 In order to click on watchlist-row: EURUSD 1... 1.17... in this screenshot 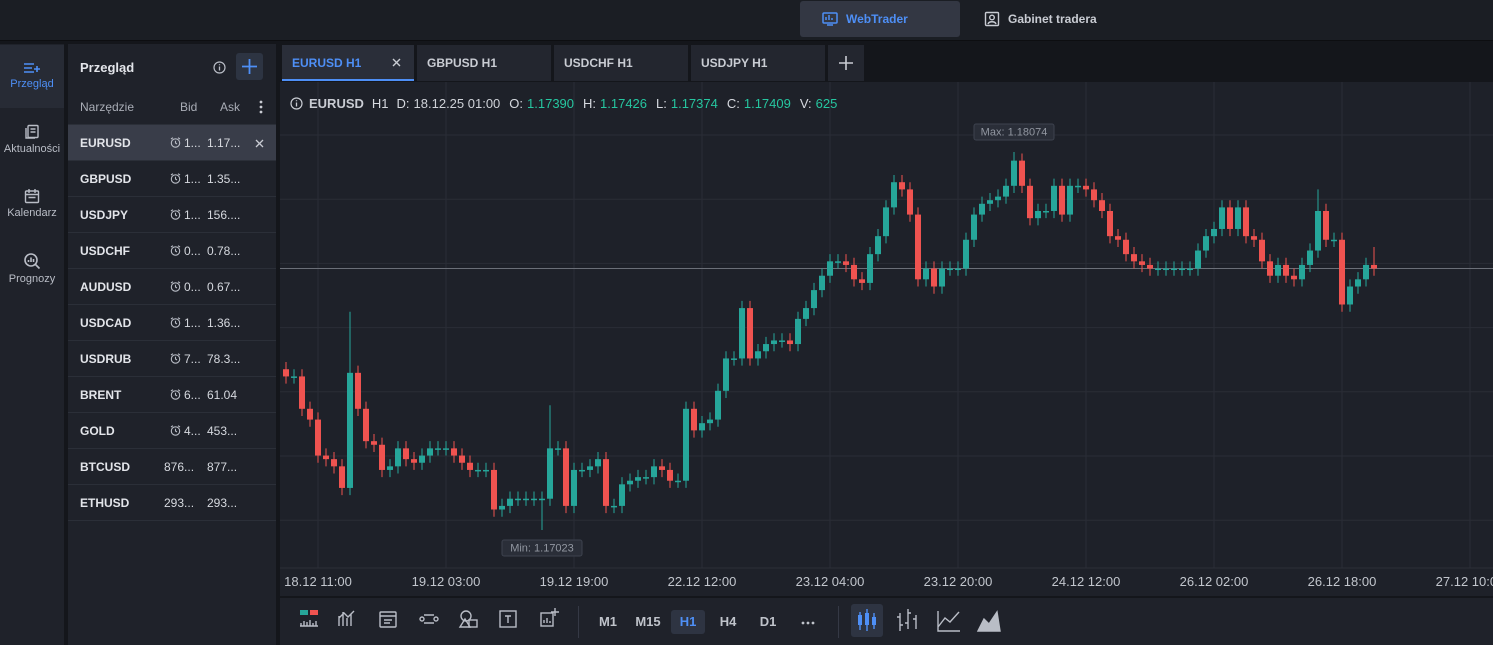, I will do `click(172, 143)`.